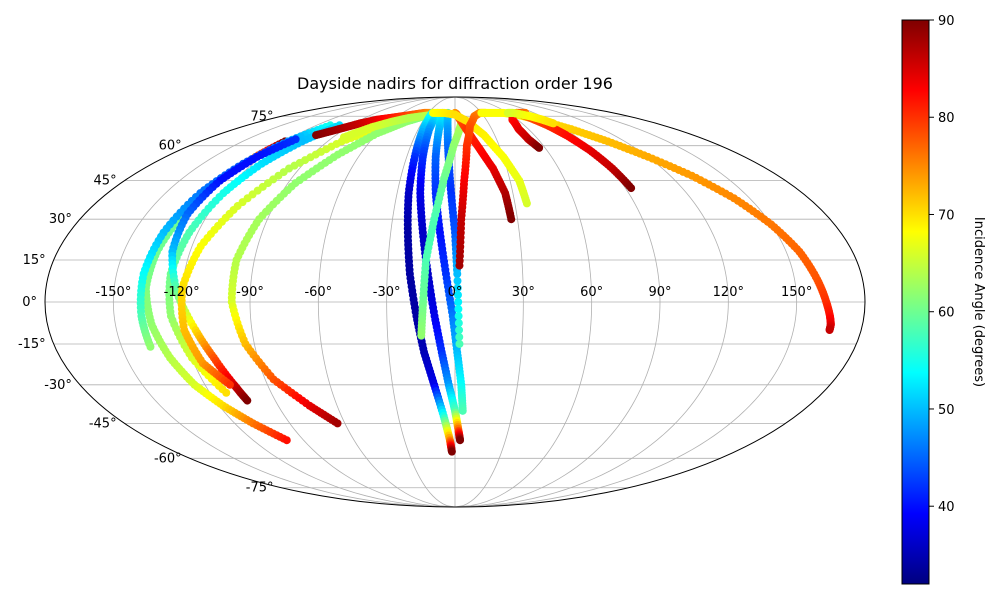 The width and height of the screenshot is (1000, 600). I want to click on colorbar-tick-label: 50, so click(946, 410).